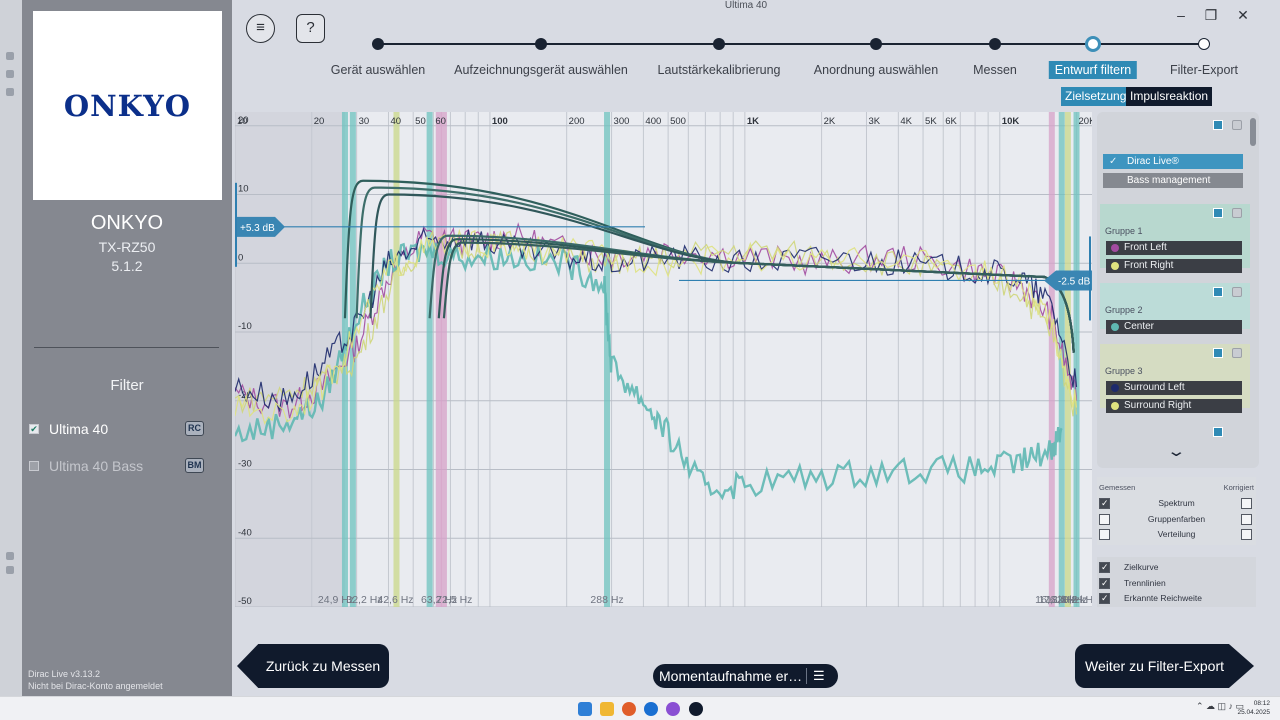 The width and height of the screenshot is (1280, 720). What do you see at coordinates (1164, 666) in the screenshot?
I see `next-filter-export-button: Weiter zu Filter-Export` at bounding box center [1164, 666].